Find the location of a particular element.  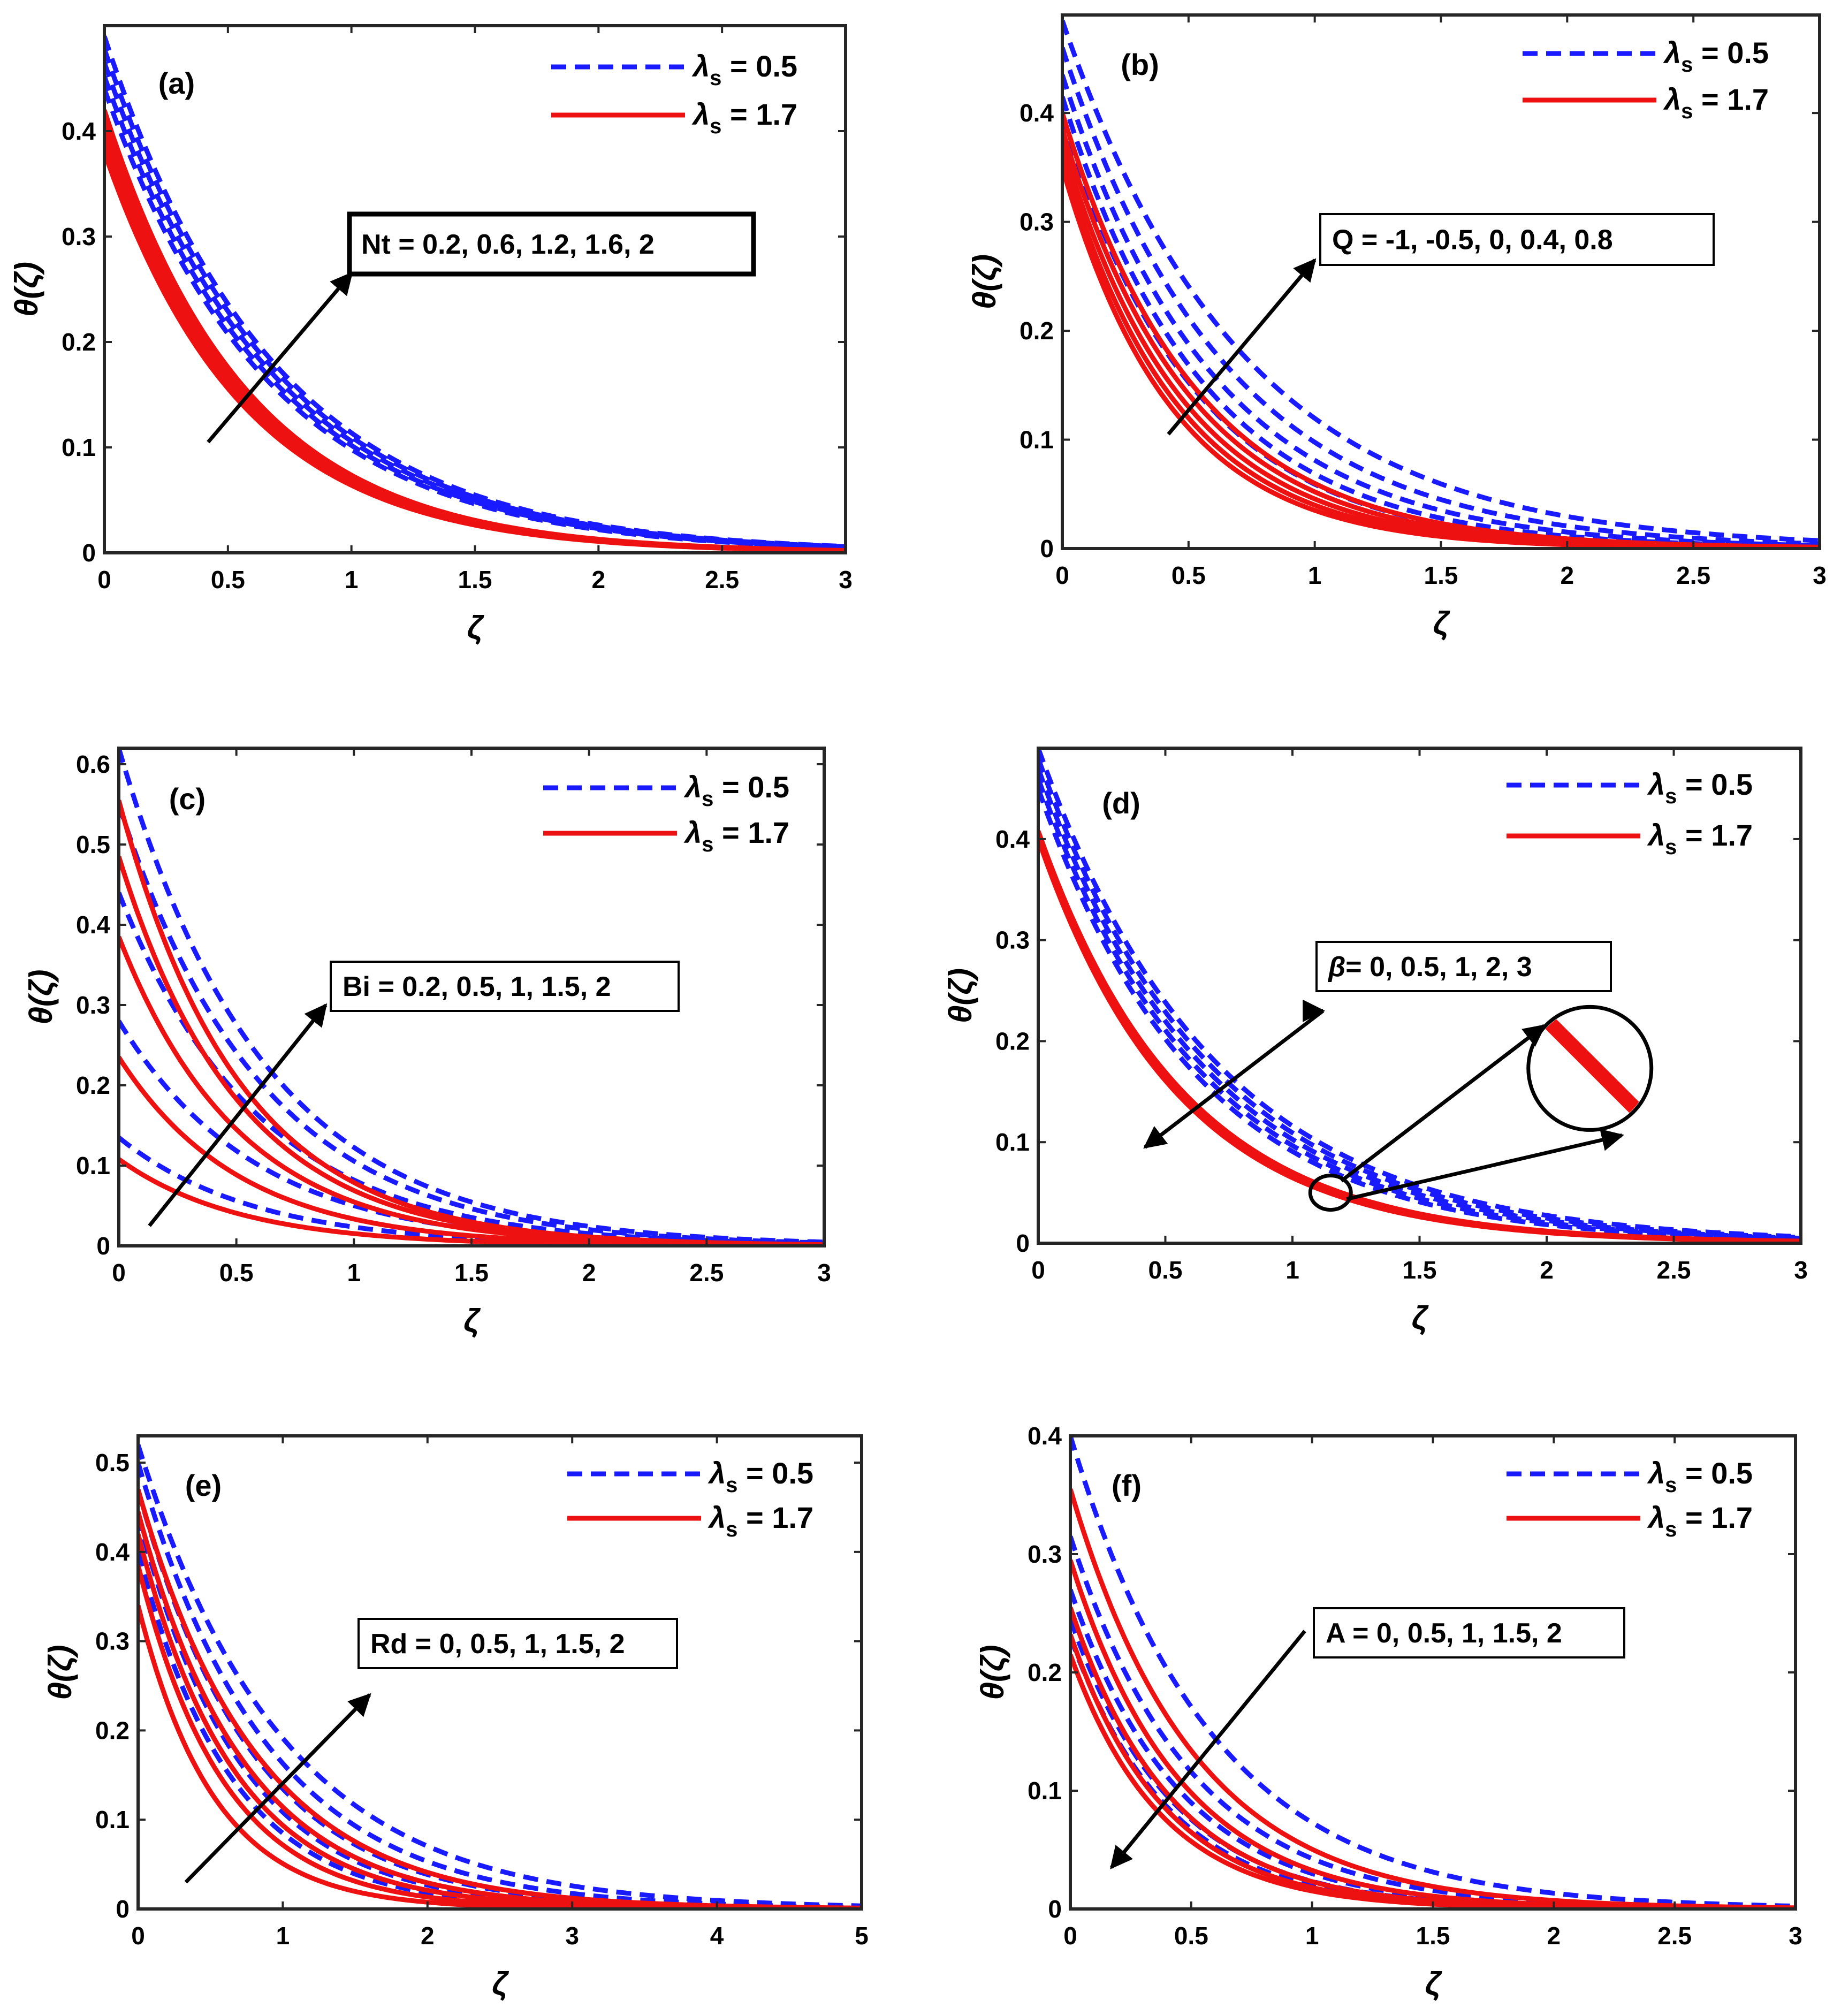

series-line-3: λs = 0.5, Bi = 1.5 is located at coordinates (472, 1024).